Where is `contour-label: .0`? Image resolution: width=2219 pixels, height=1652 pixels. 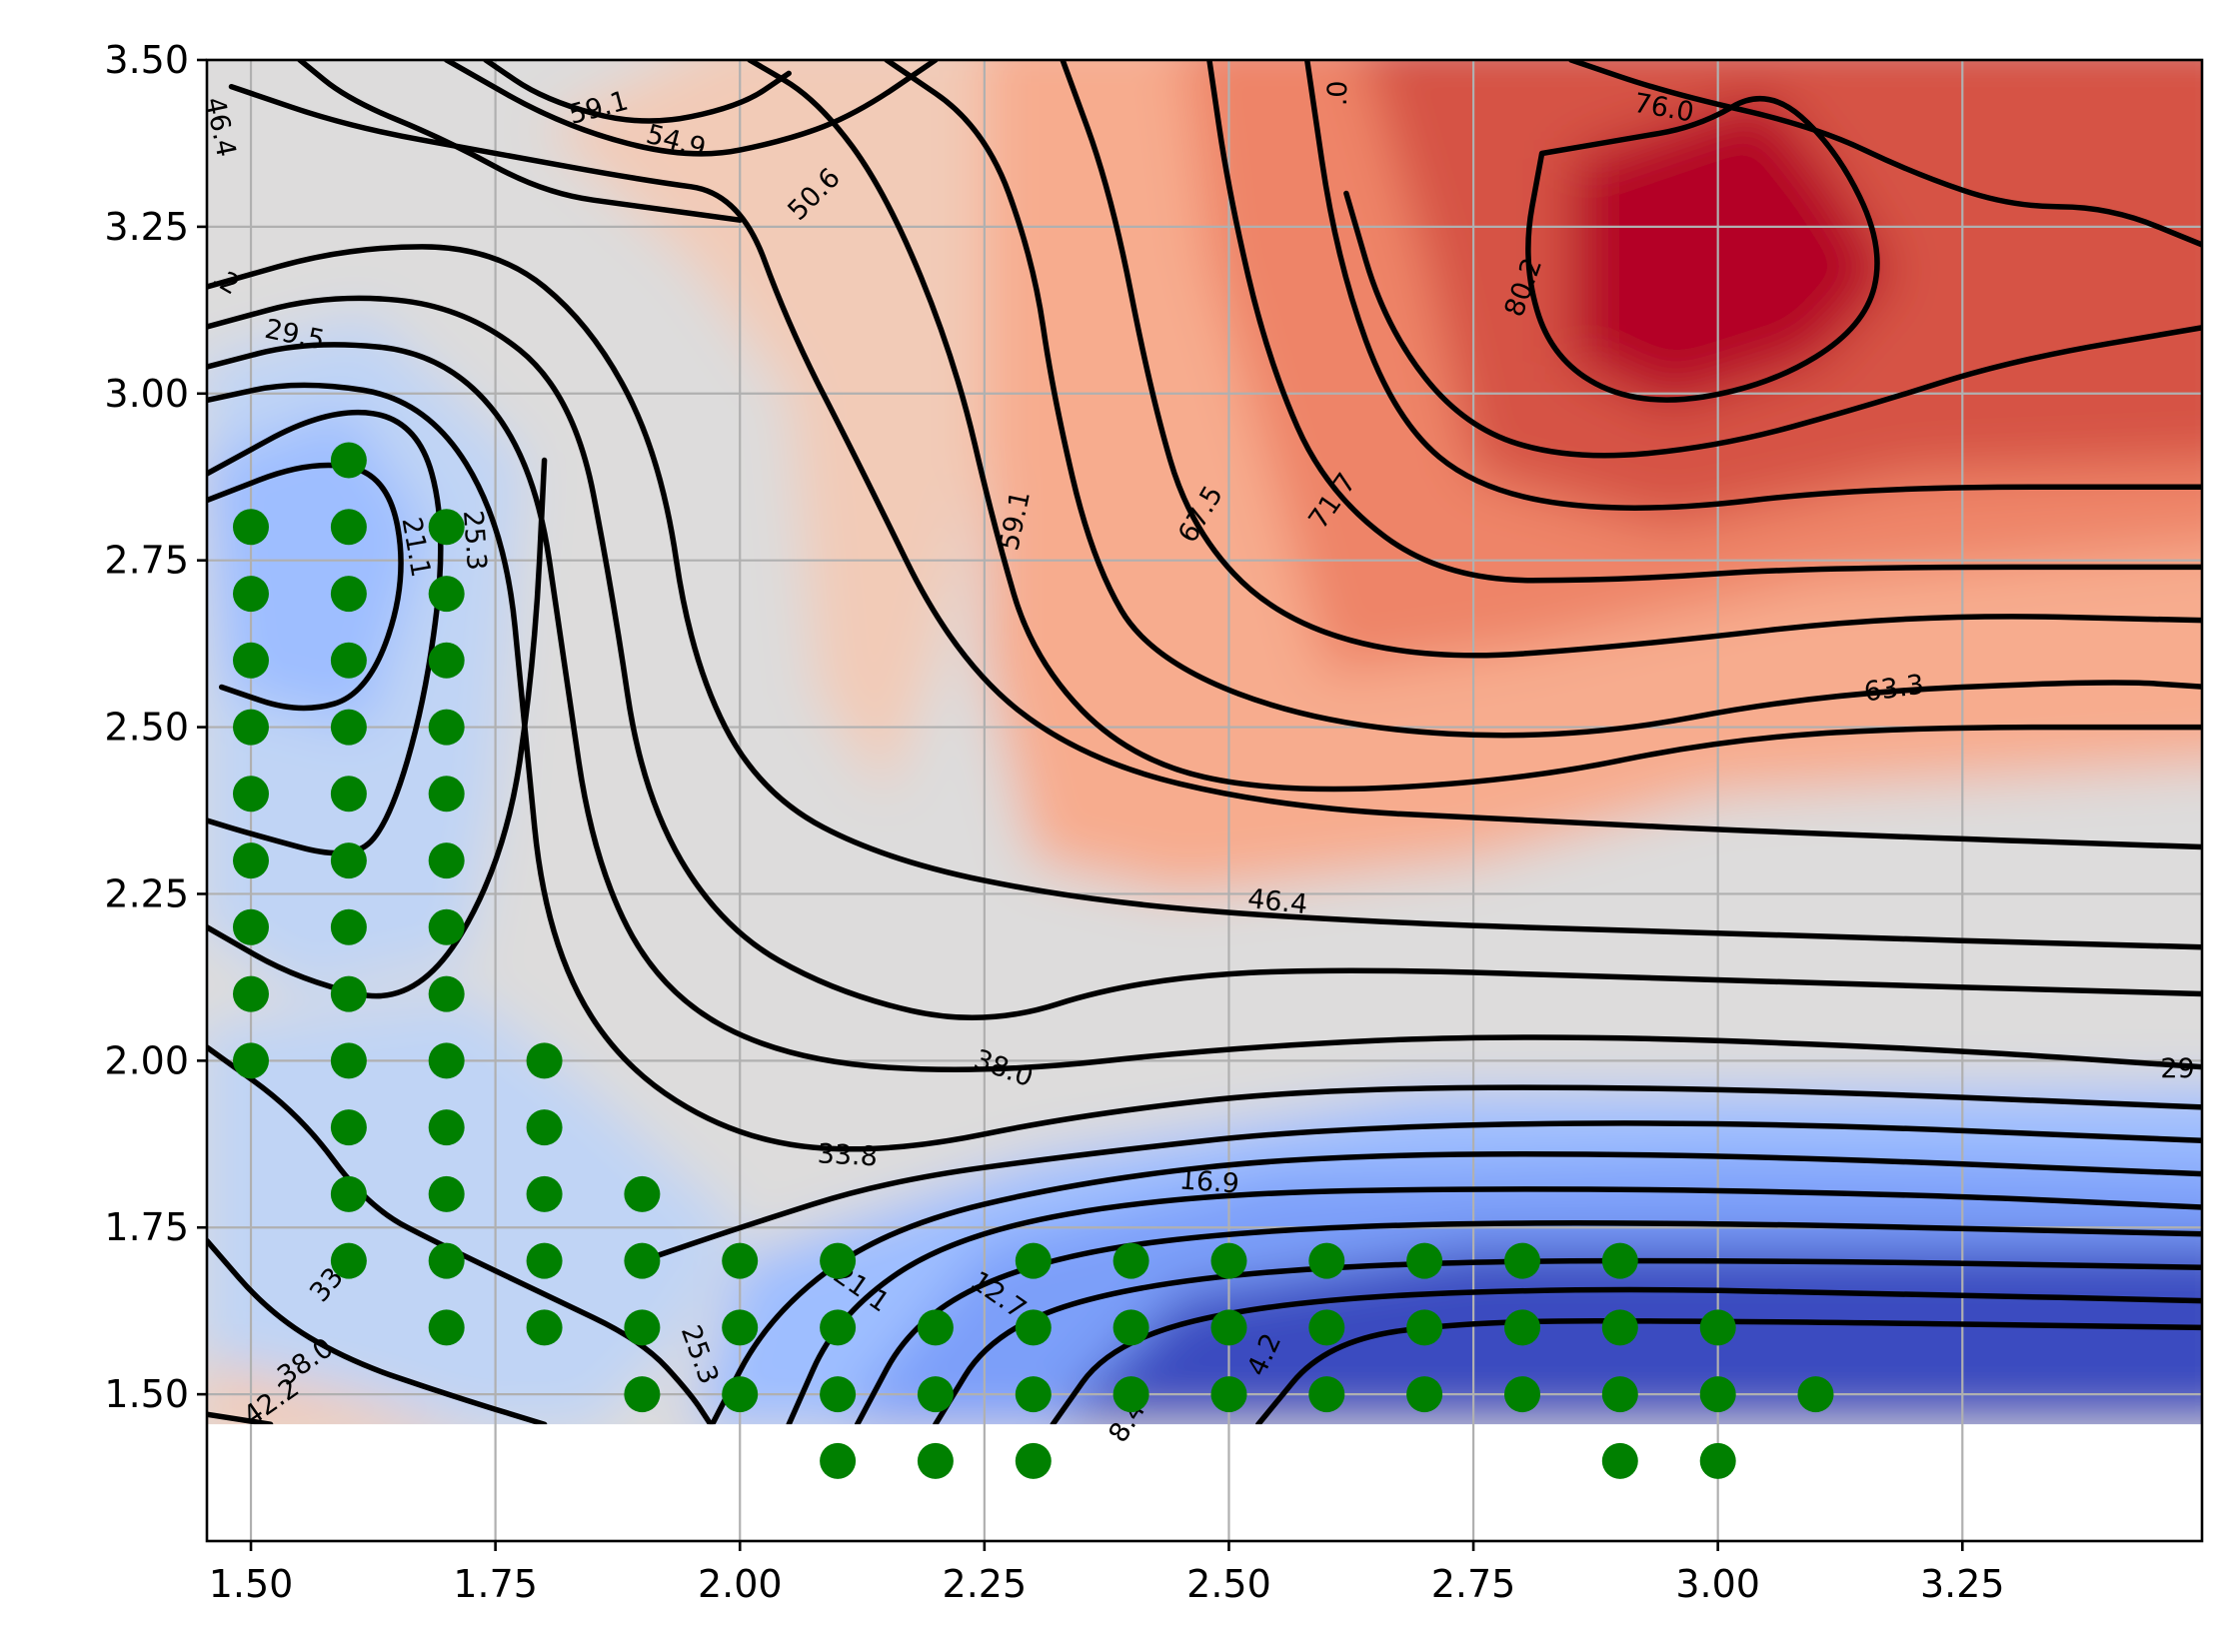
contour-label: .0 is located at coordinates (1337, 94).